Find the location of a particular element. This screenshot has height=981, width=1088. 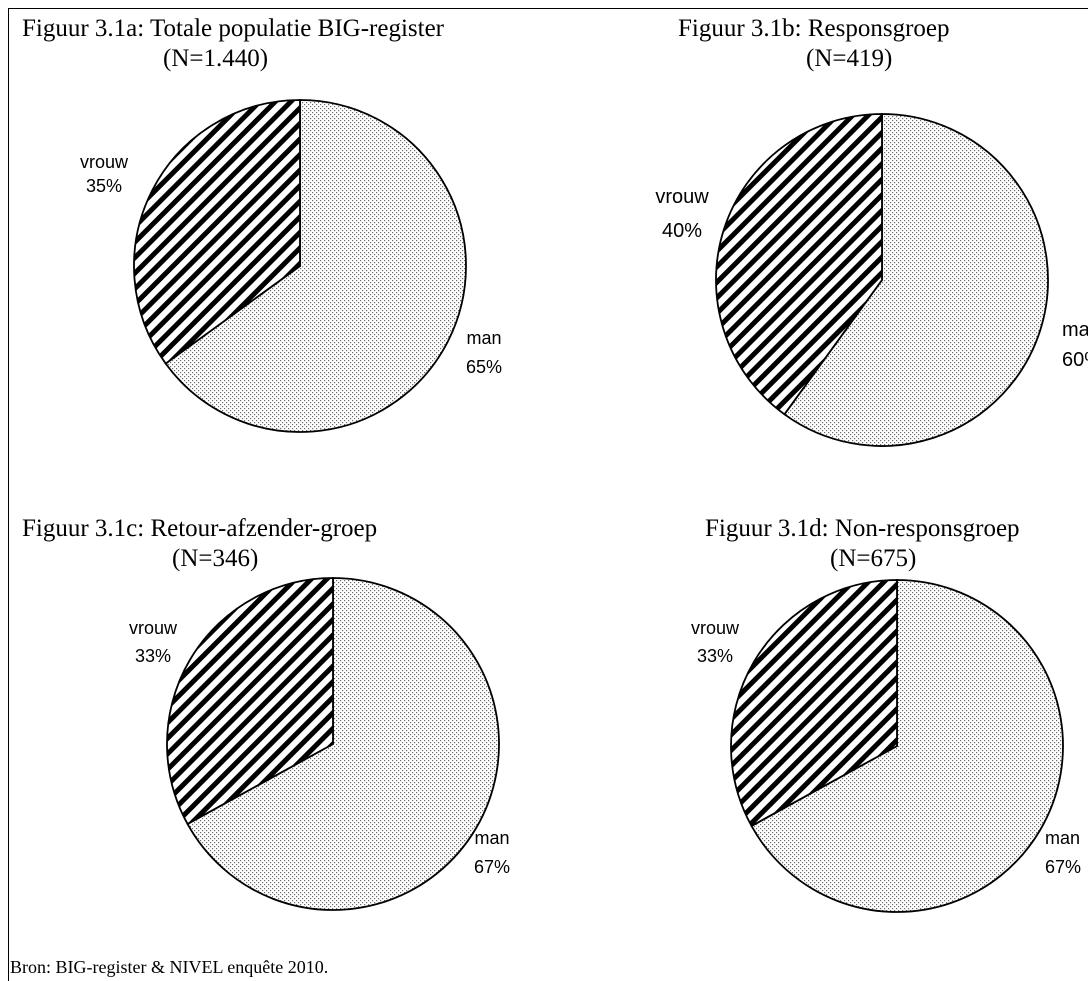

chart-a-value-vrouw: 35% is located at coordinates (104, 186).